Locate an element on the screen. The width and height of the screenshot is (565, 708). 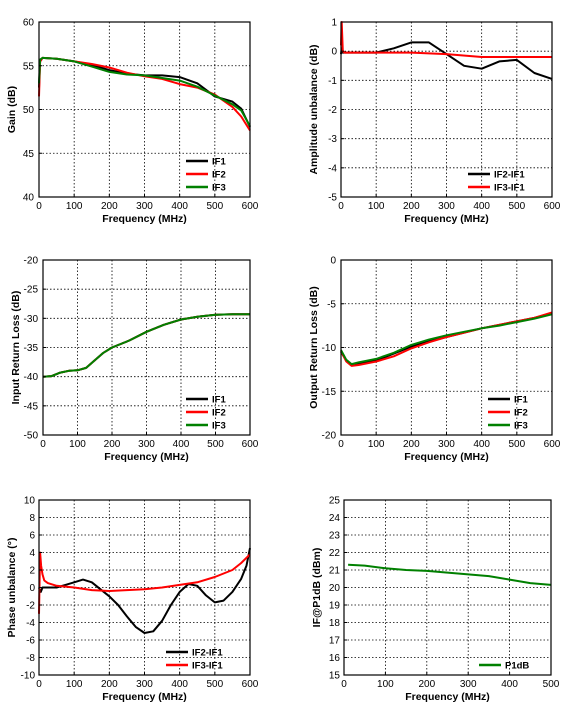
y-tick-label: -6 is located at coordinates (30, 641).